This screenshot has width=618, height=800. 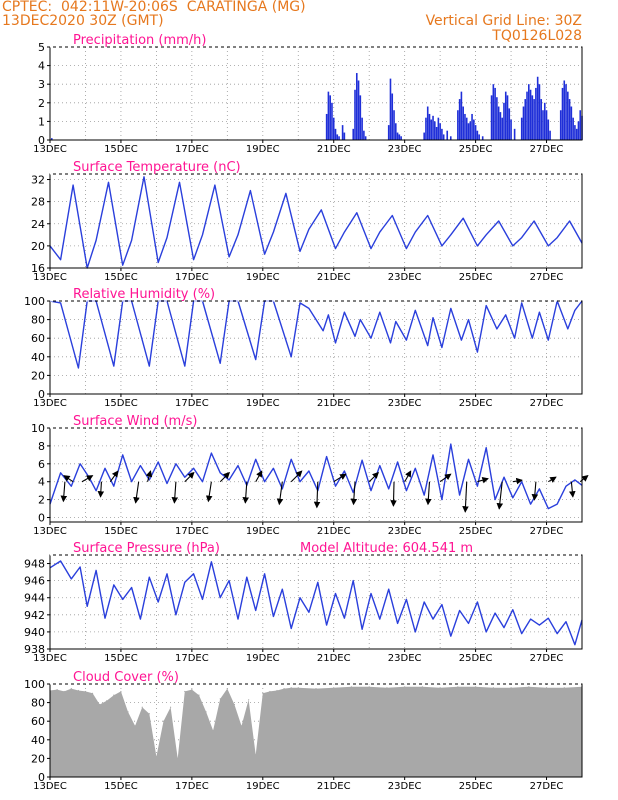 What do you see at coordinates (537, 36) in the screenshot?
I see `header-run-code: TQ0126L028` at bounding box center [537, 36].